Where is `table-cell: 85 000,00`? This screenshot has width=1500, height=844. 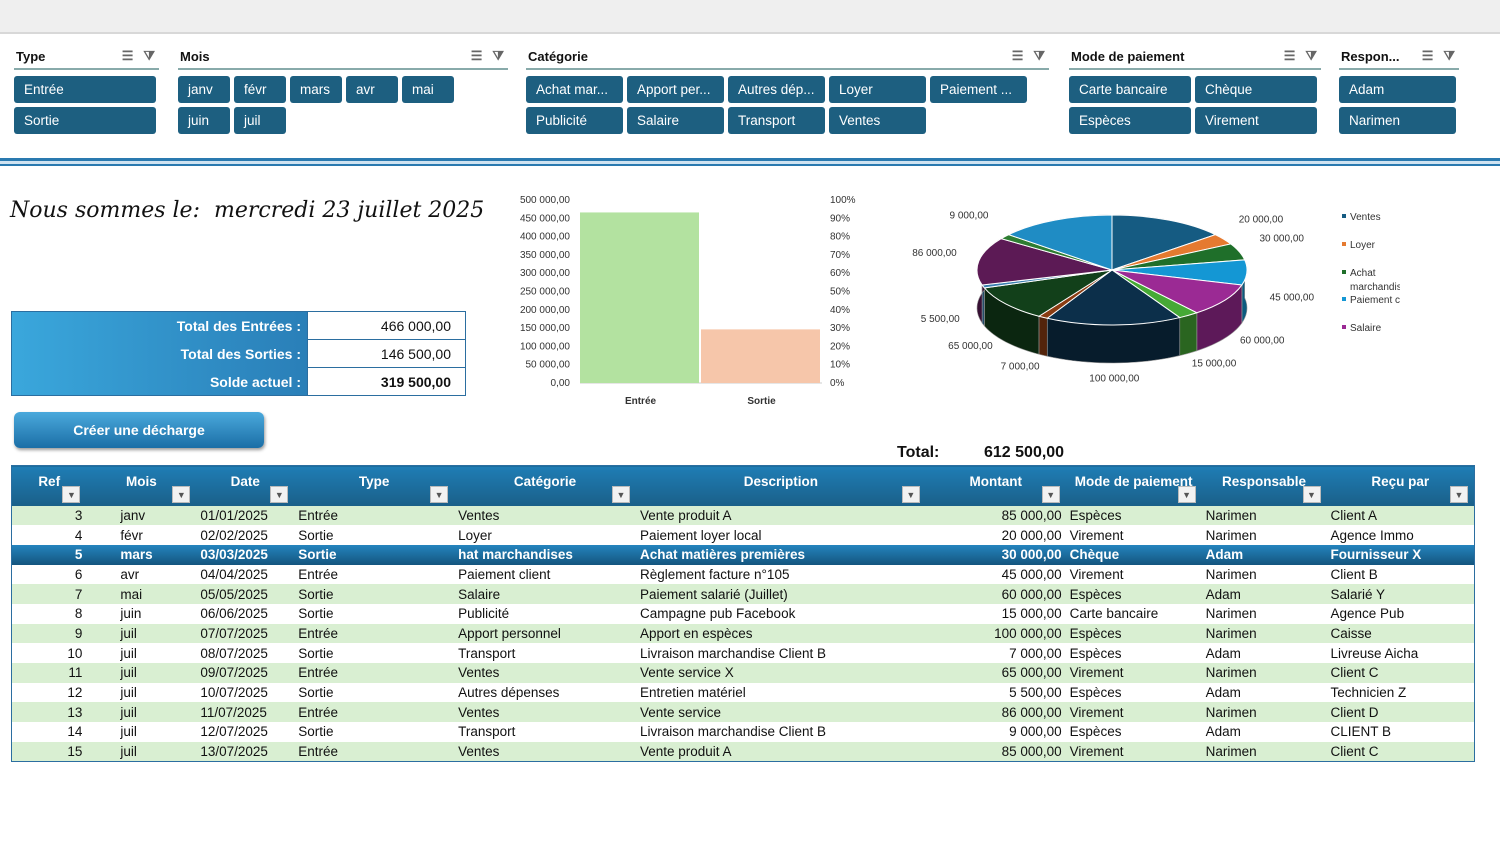
table-cell: 85 000,00 is located at coordinates (995, 515).